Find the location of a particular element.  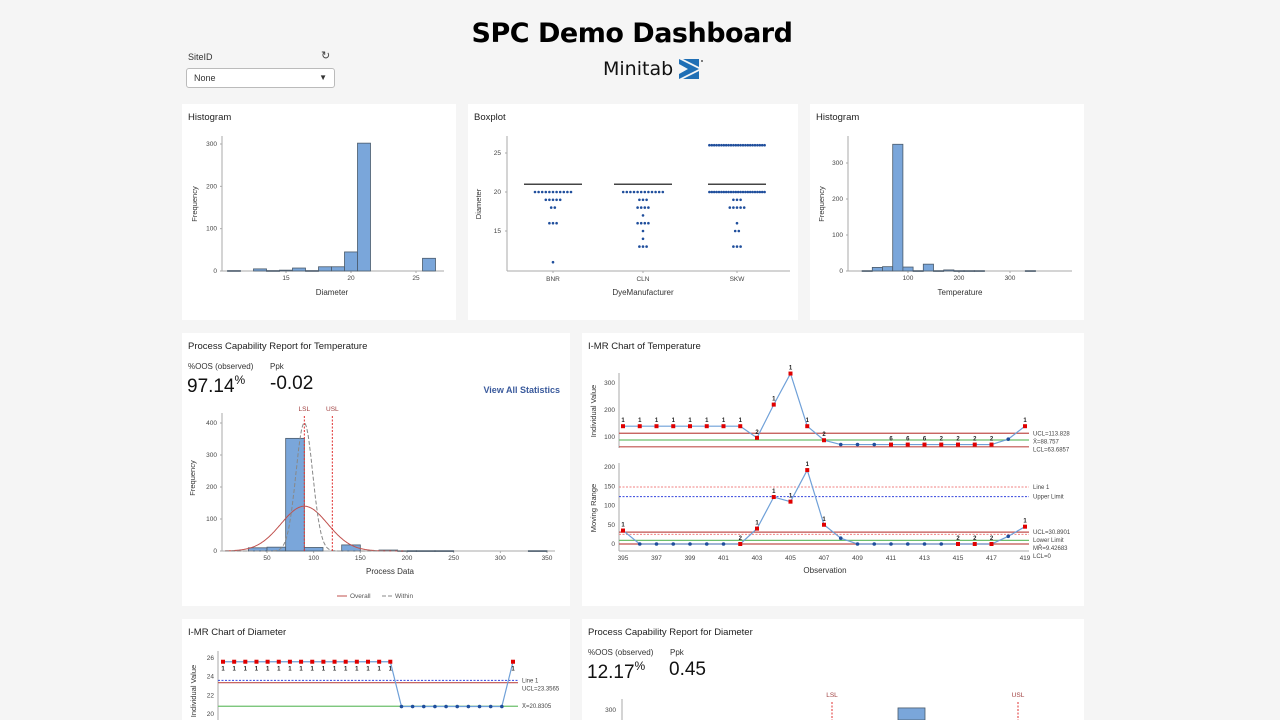

control-limit-label: Lower Limit is located at coordinates (1048, 541).